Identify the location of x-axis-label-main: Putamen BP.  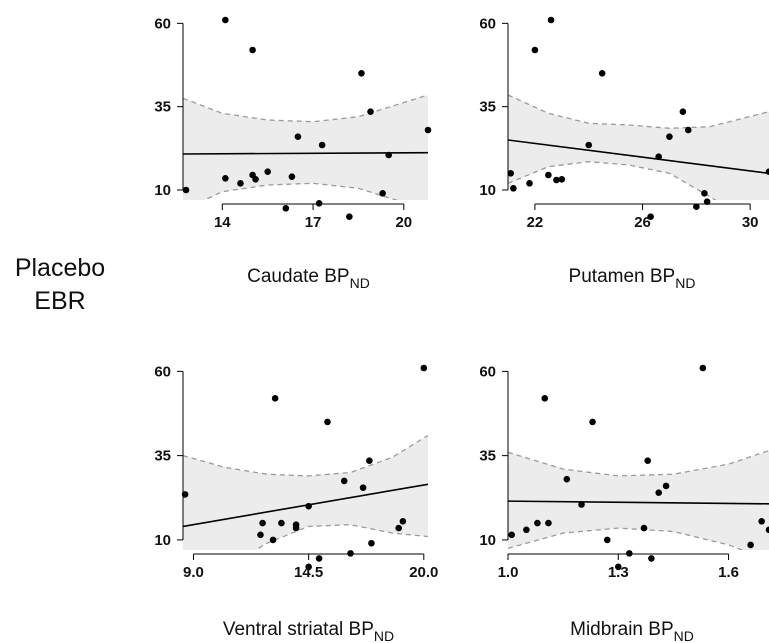
(622, 276).